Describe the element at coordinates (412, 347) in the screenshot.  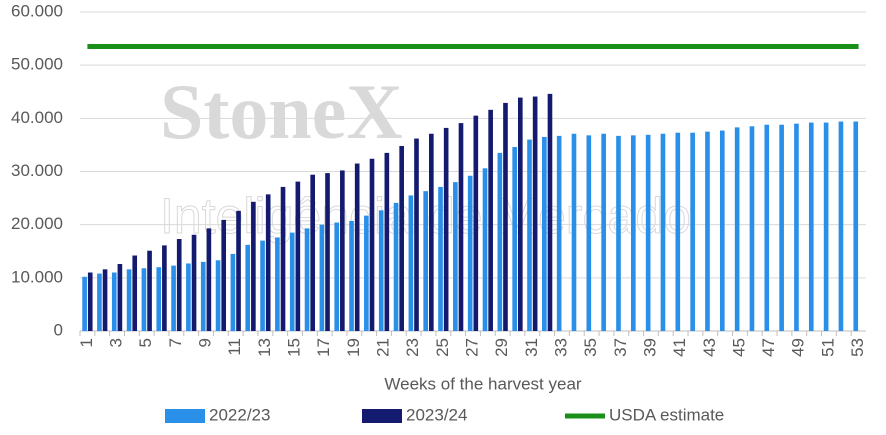
I see `x-tick-label: 23` at that location.